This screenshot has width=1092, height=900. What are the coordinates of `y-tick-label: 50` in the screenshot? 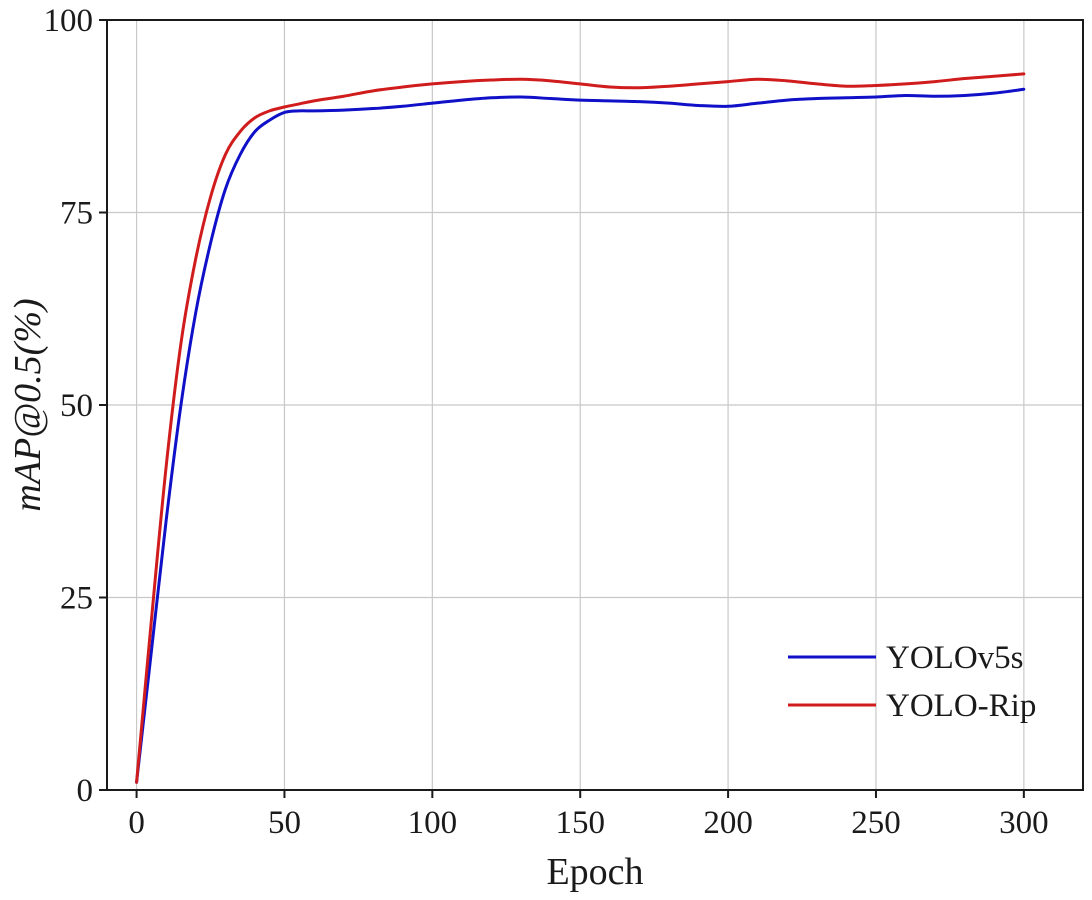 It's located at (76, 406).